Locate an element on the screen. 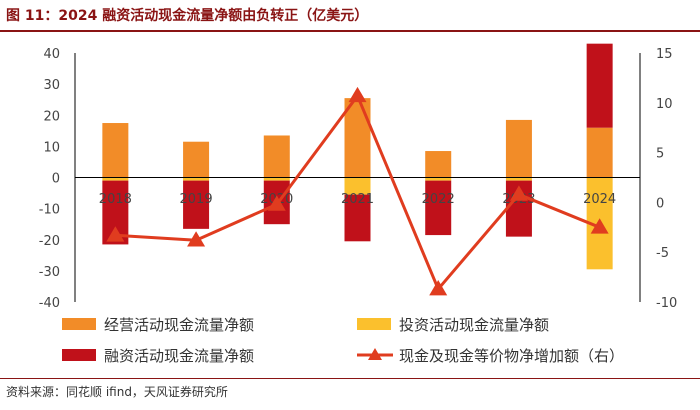 Image resolution: width=700 pixels, height=410 pixels. x-tick-labels: 2018201920202021202220232024 is located at coordinates (357, 199).